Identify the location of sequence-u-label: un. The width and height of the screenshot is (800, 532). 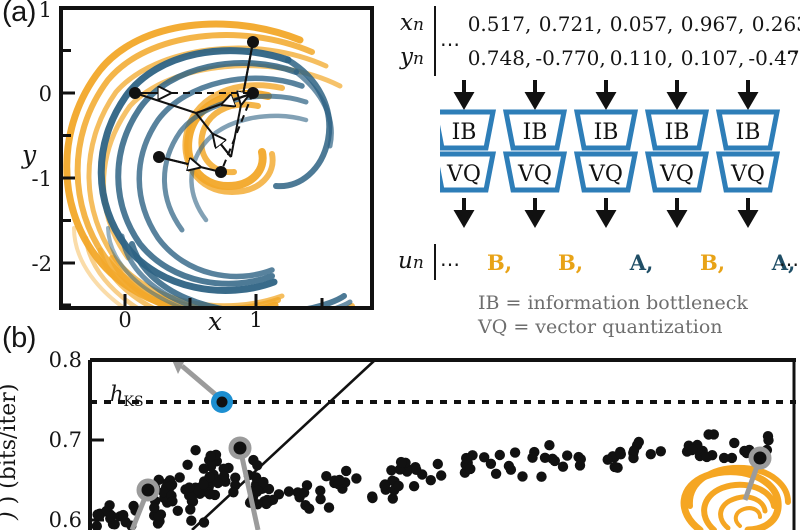
(411, 261).